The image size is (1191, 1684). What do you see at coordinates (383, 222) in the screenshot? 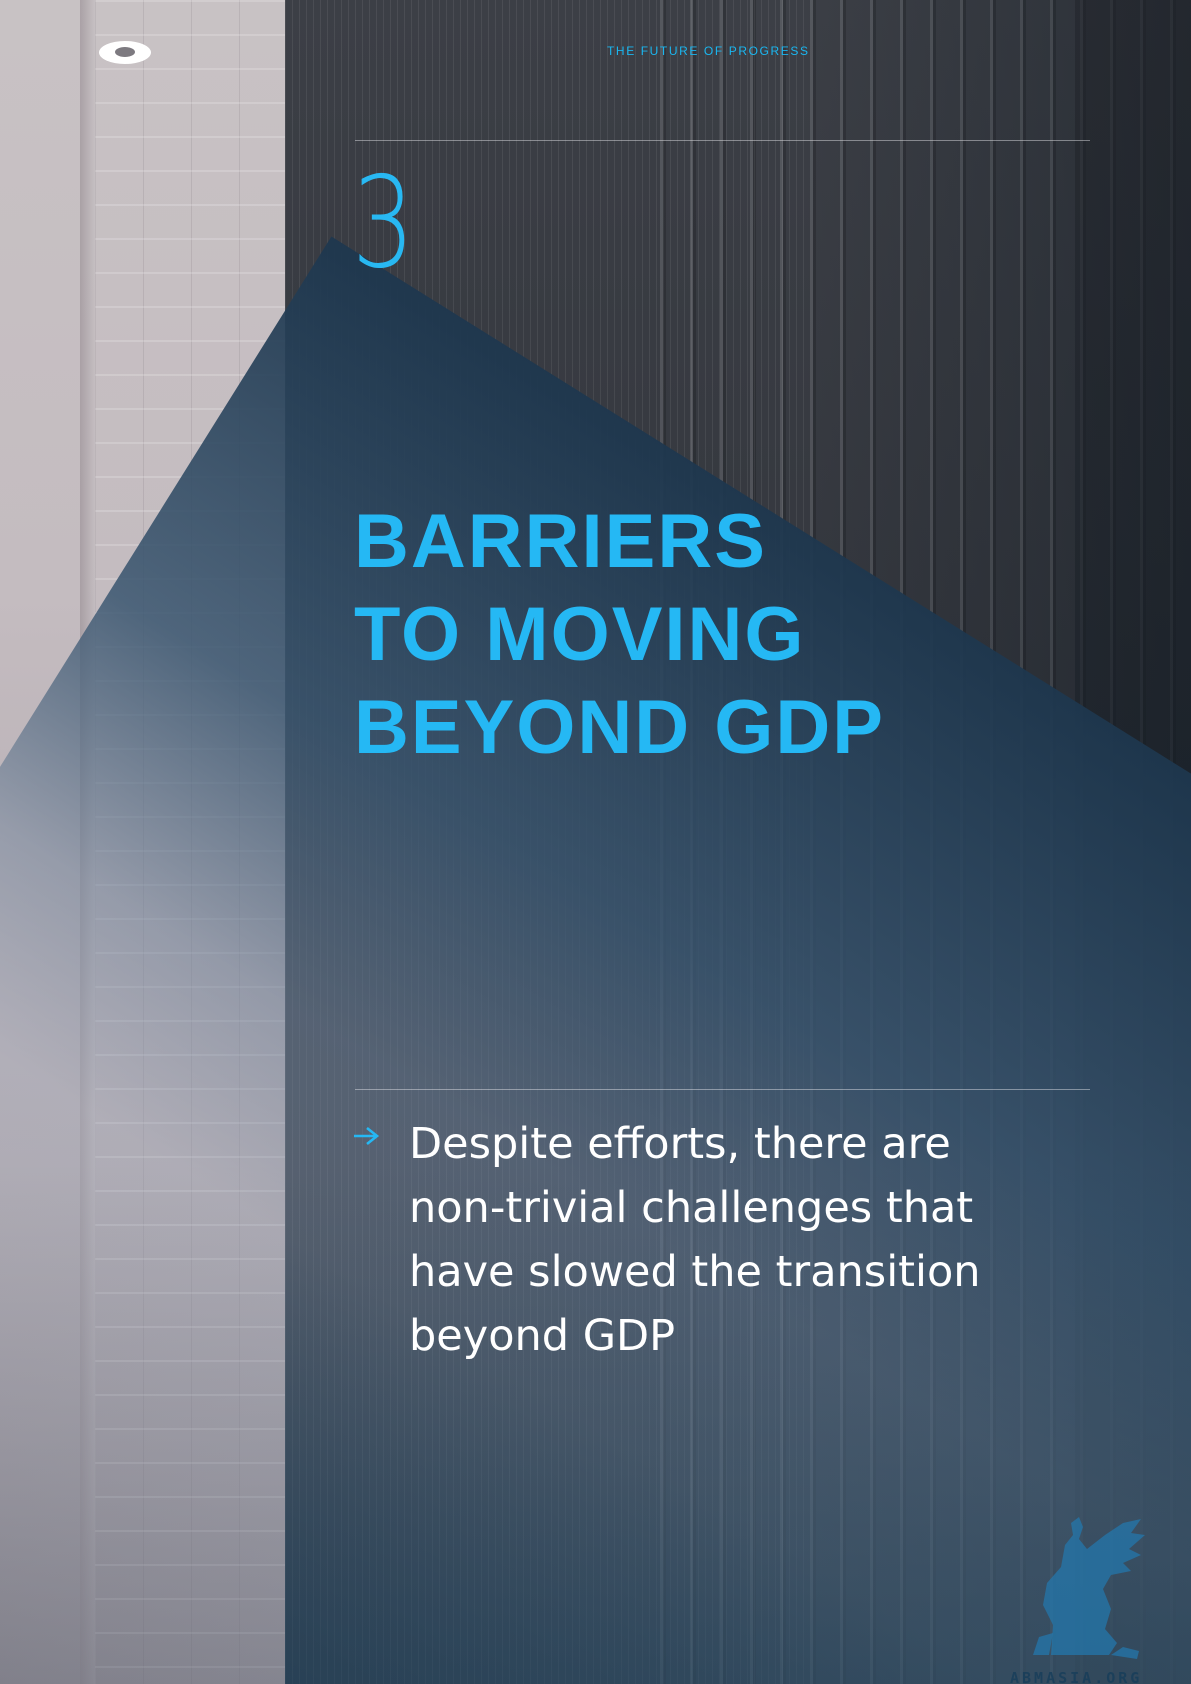
I see `chapter-number: 3` at bounding box center [383, 222].